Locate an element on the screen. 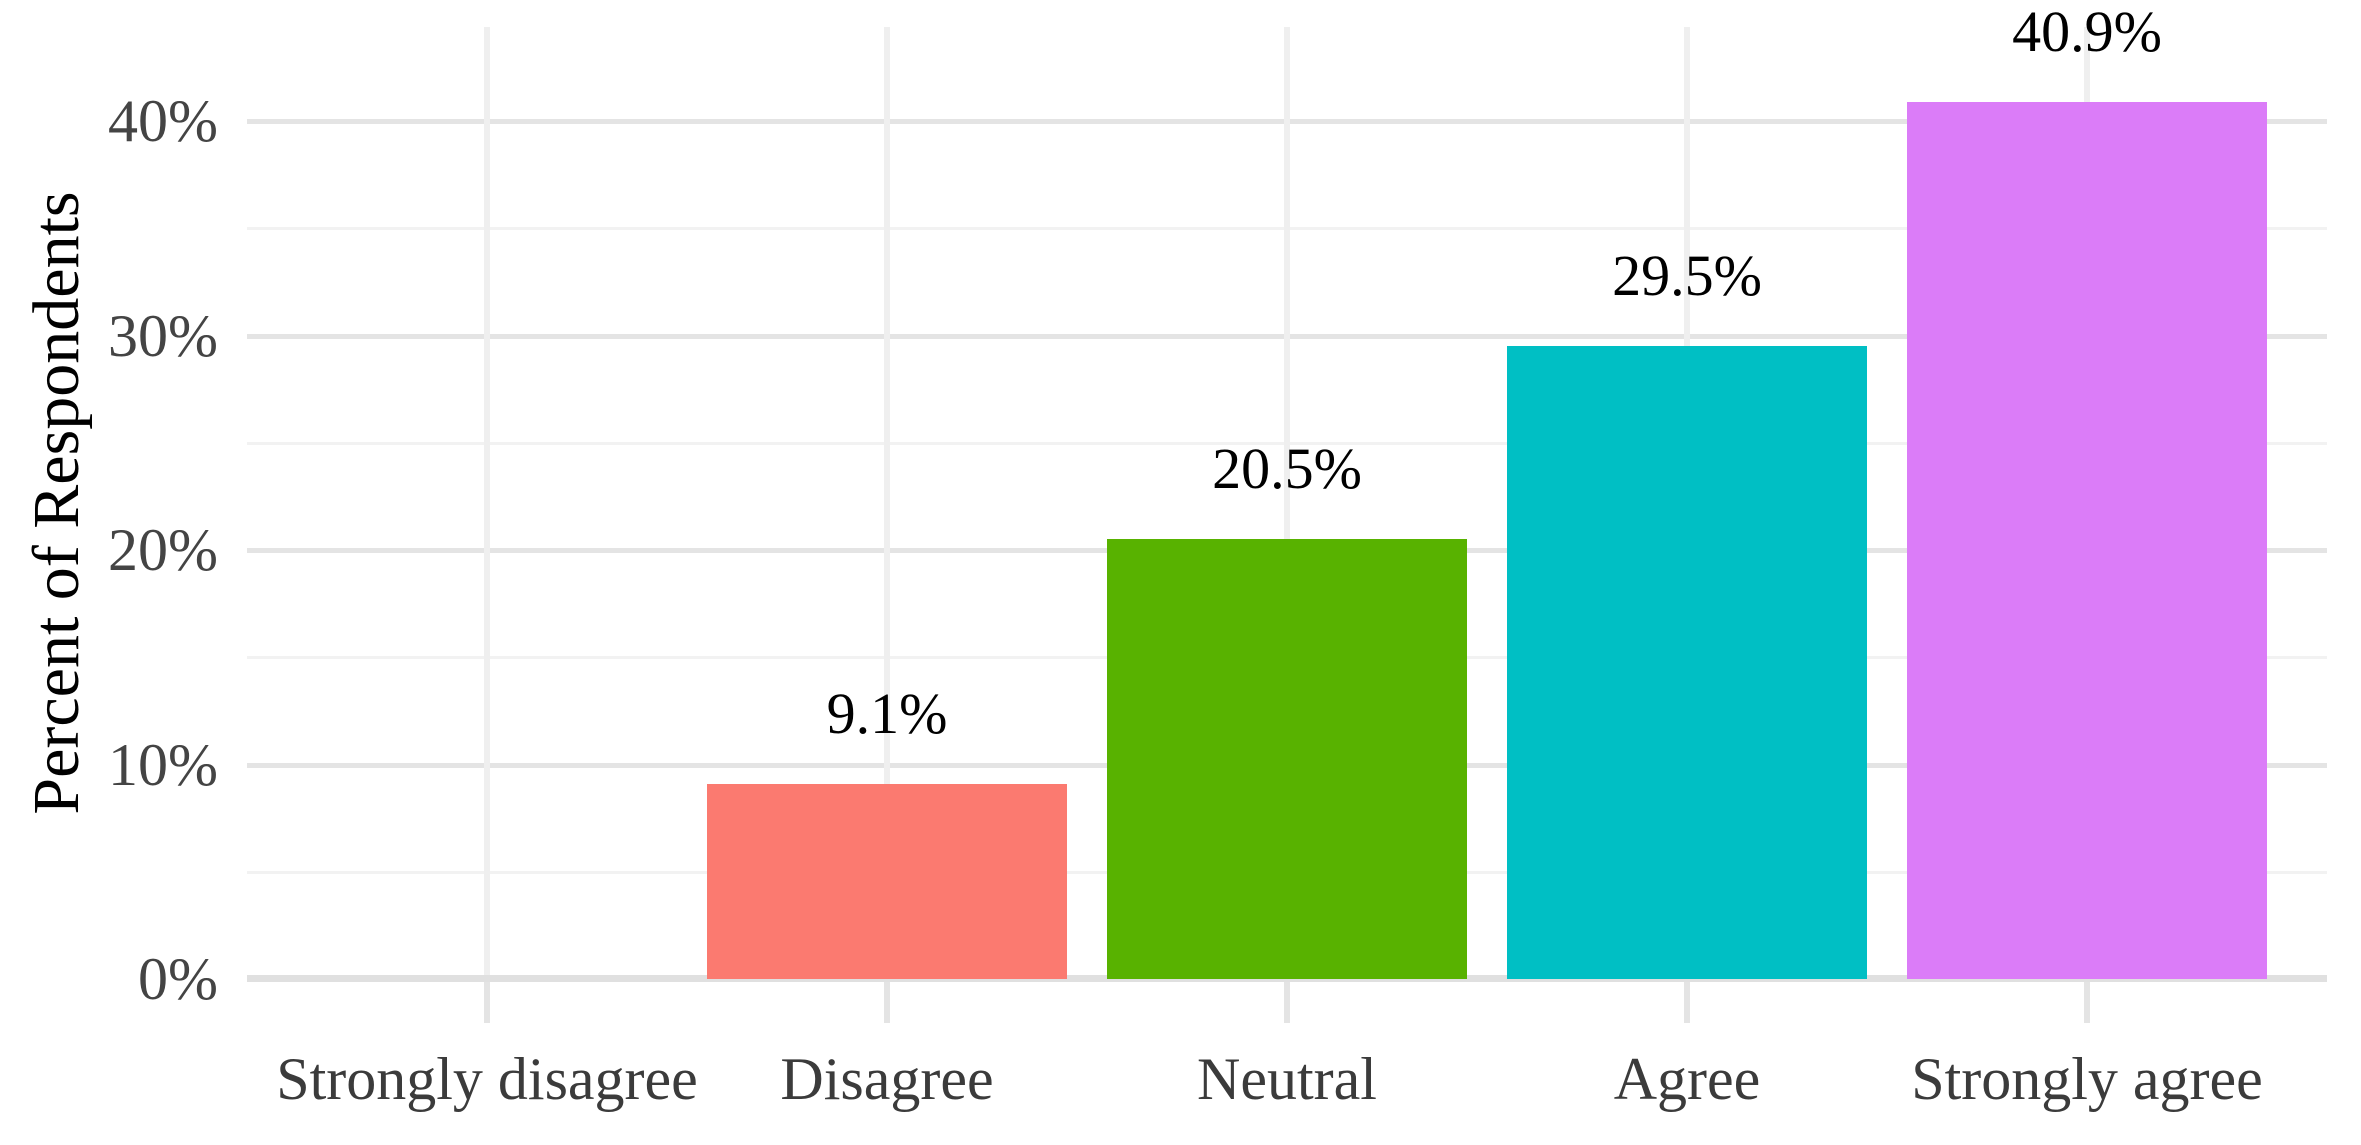  bar-neutral is located at coordinates (1287, 759).